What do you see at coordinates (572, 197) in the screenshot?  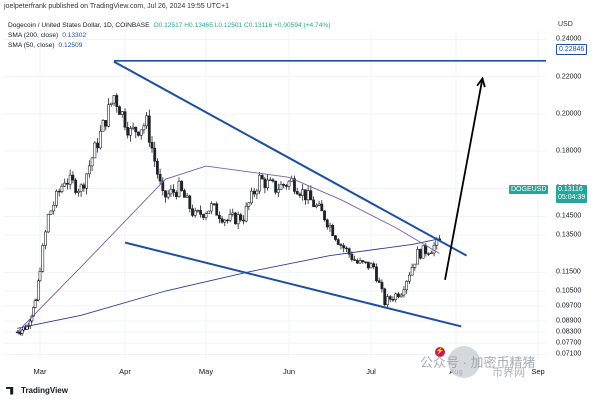 I see `countdown-value: 05:04:39` at bounding box center [572, 197].